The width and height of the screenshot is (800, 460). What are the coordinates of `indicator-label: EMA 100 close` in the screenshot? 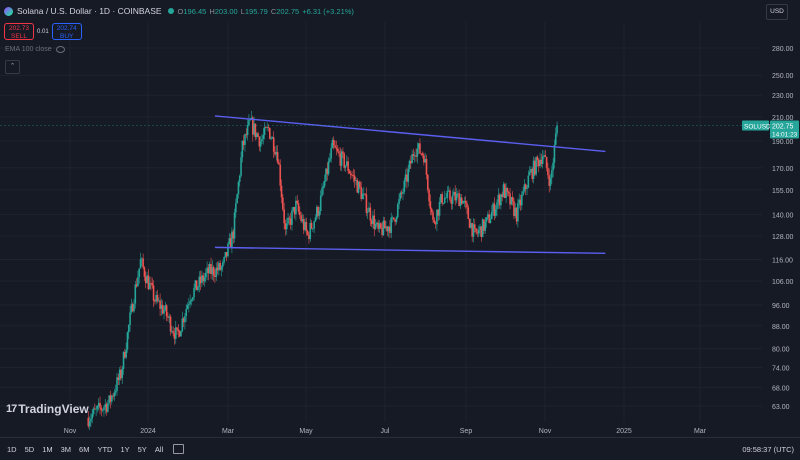 It's located at (28, 49).